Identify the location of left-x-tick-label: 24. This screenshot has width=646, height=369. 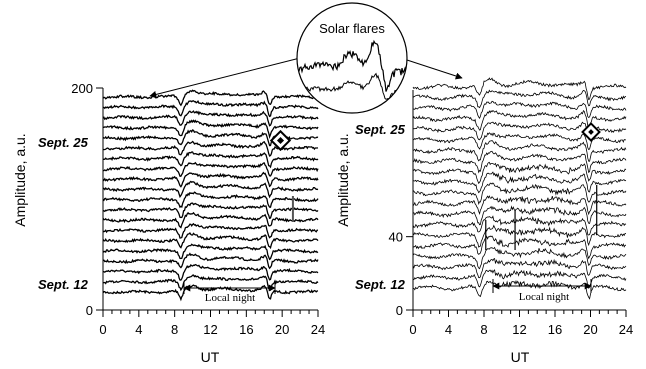
(318, 329).